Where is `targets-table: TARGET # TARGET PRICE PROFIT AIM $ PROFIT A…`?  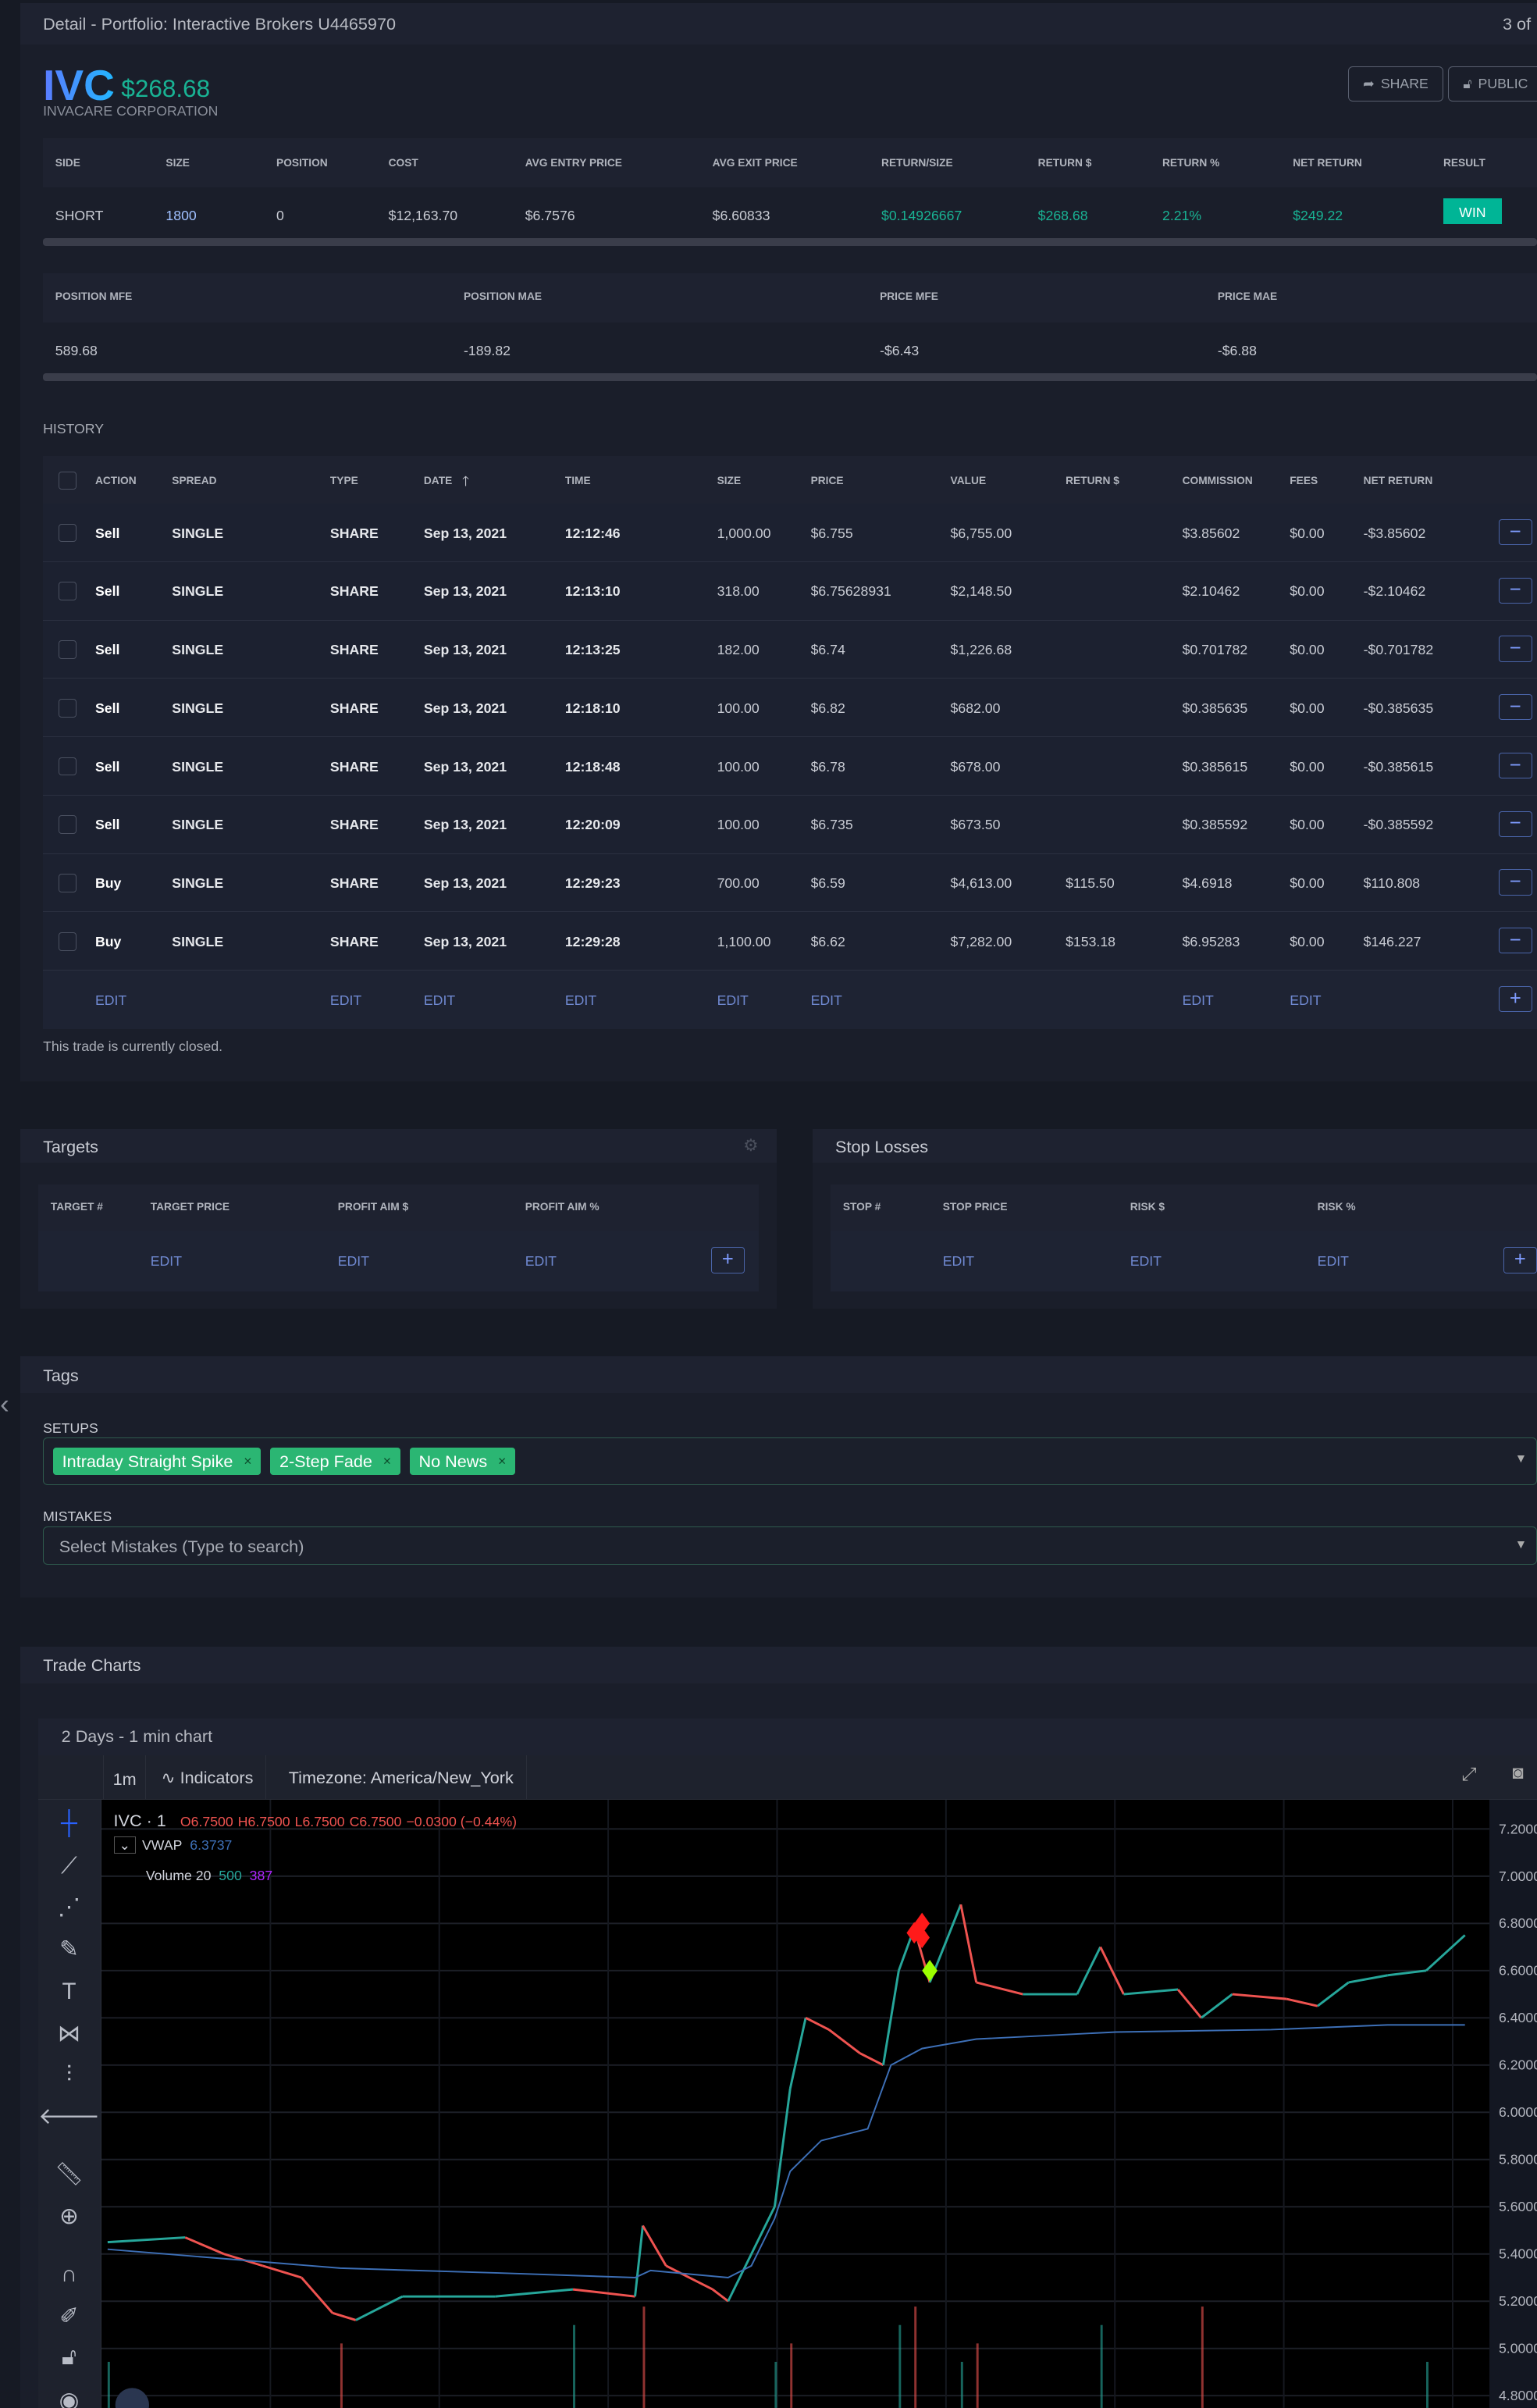
targets-table: TARGET # TARGET PRICE PROFIT AIM $ PROFIT A… is located at coordinates (399, 1238).